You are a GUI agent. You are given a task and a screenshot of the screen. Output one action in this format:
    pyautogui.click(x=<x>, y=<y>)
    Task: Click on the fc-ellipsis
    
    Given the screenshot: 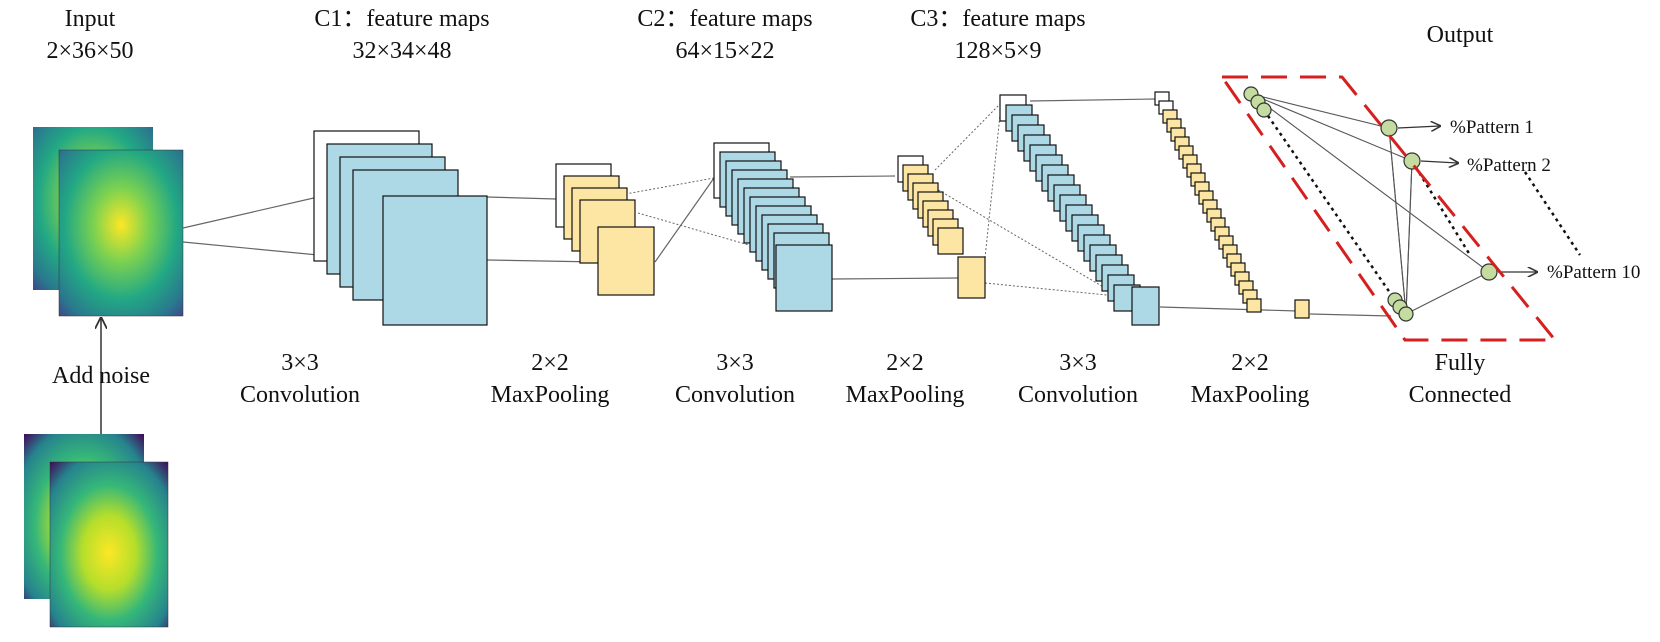 What is the action you would take?
    pyautogui.click(x=1422, y=205)
    